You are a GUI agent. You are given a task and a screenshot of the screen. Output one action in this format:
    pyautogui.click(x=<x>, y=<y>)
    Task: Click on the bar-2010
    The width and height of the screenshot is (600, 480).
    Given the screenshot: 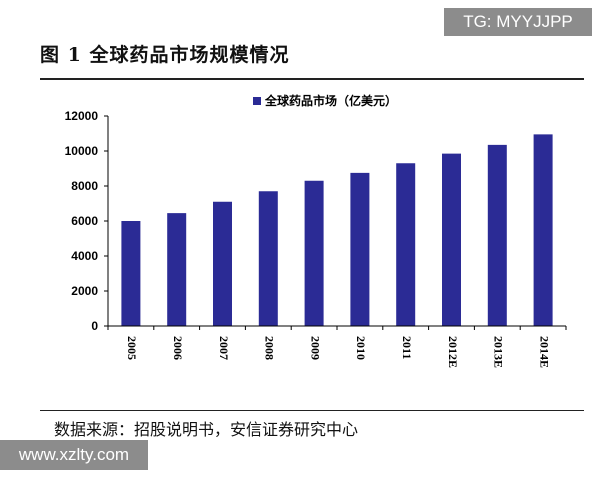 What is the action you would take?
    pyautogui.click(x=360, y=249)
    